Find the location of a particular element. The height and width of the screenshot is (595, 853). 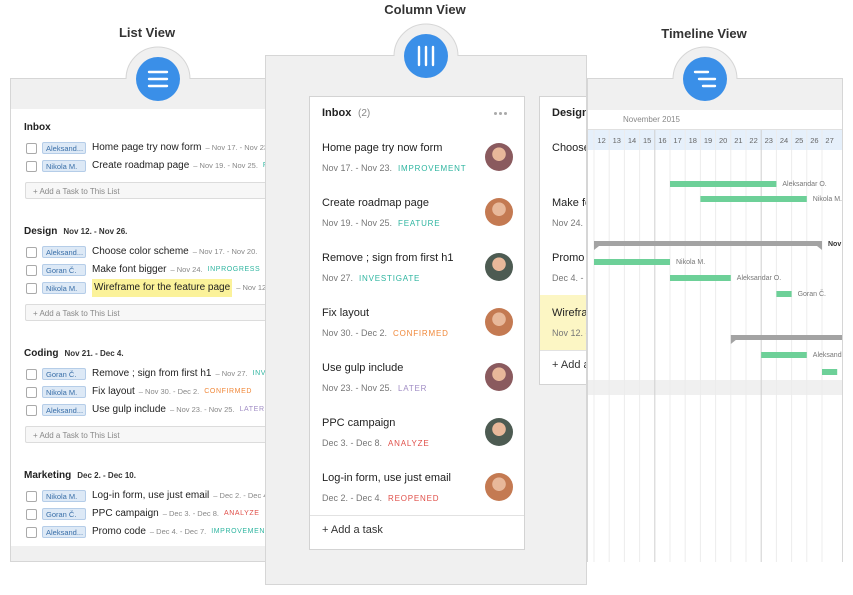

task-tag: ANALYZE is located at coordinates (241, 513).